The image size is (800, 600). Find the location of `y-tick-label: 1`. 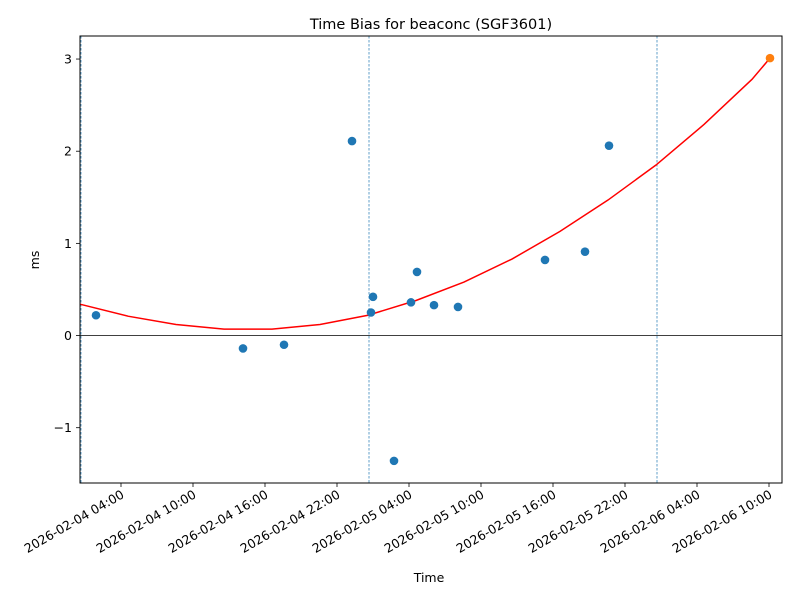

y-tick-label: 1 is located at coordinates (68, 243).